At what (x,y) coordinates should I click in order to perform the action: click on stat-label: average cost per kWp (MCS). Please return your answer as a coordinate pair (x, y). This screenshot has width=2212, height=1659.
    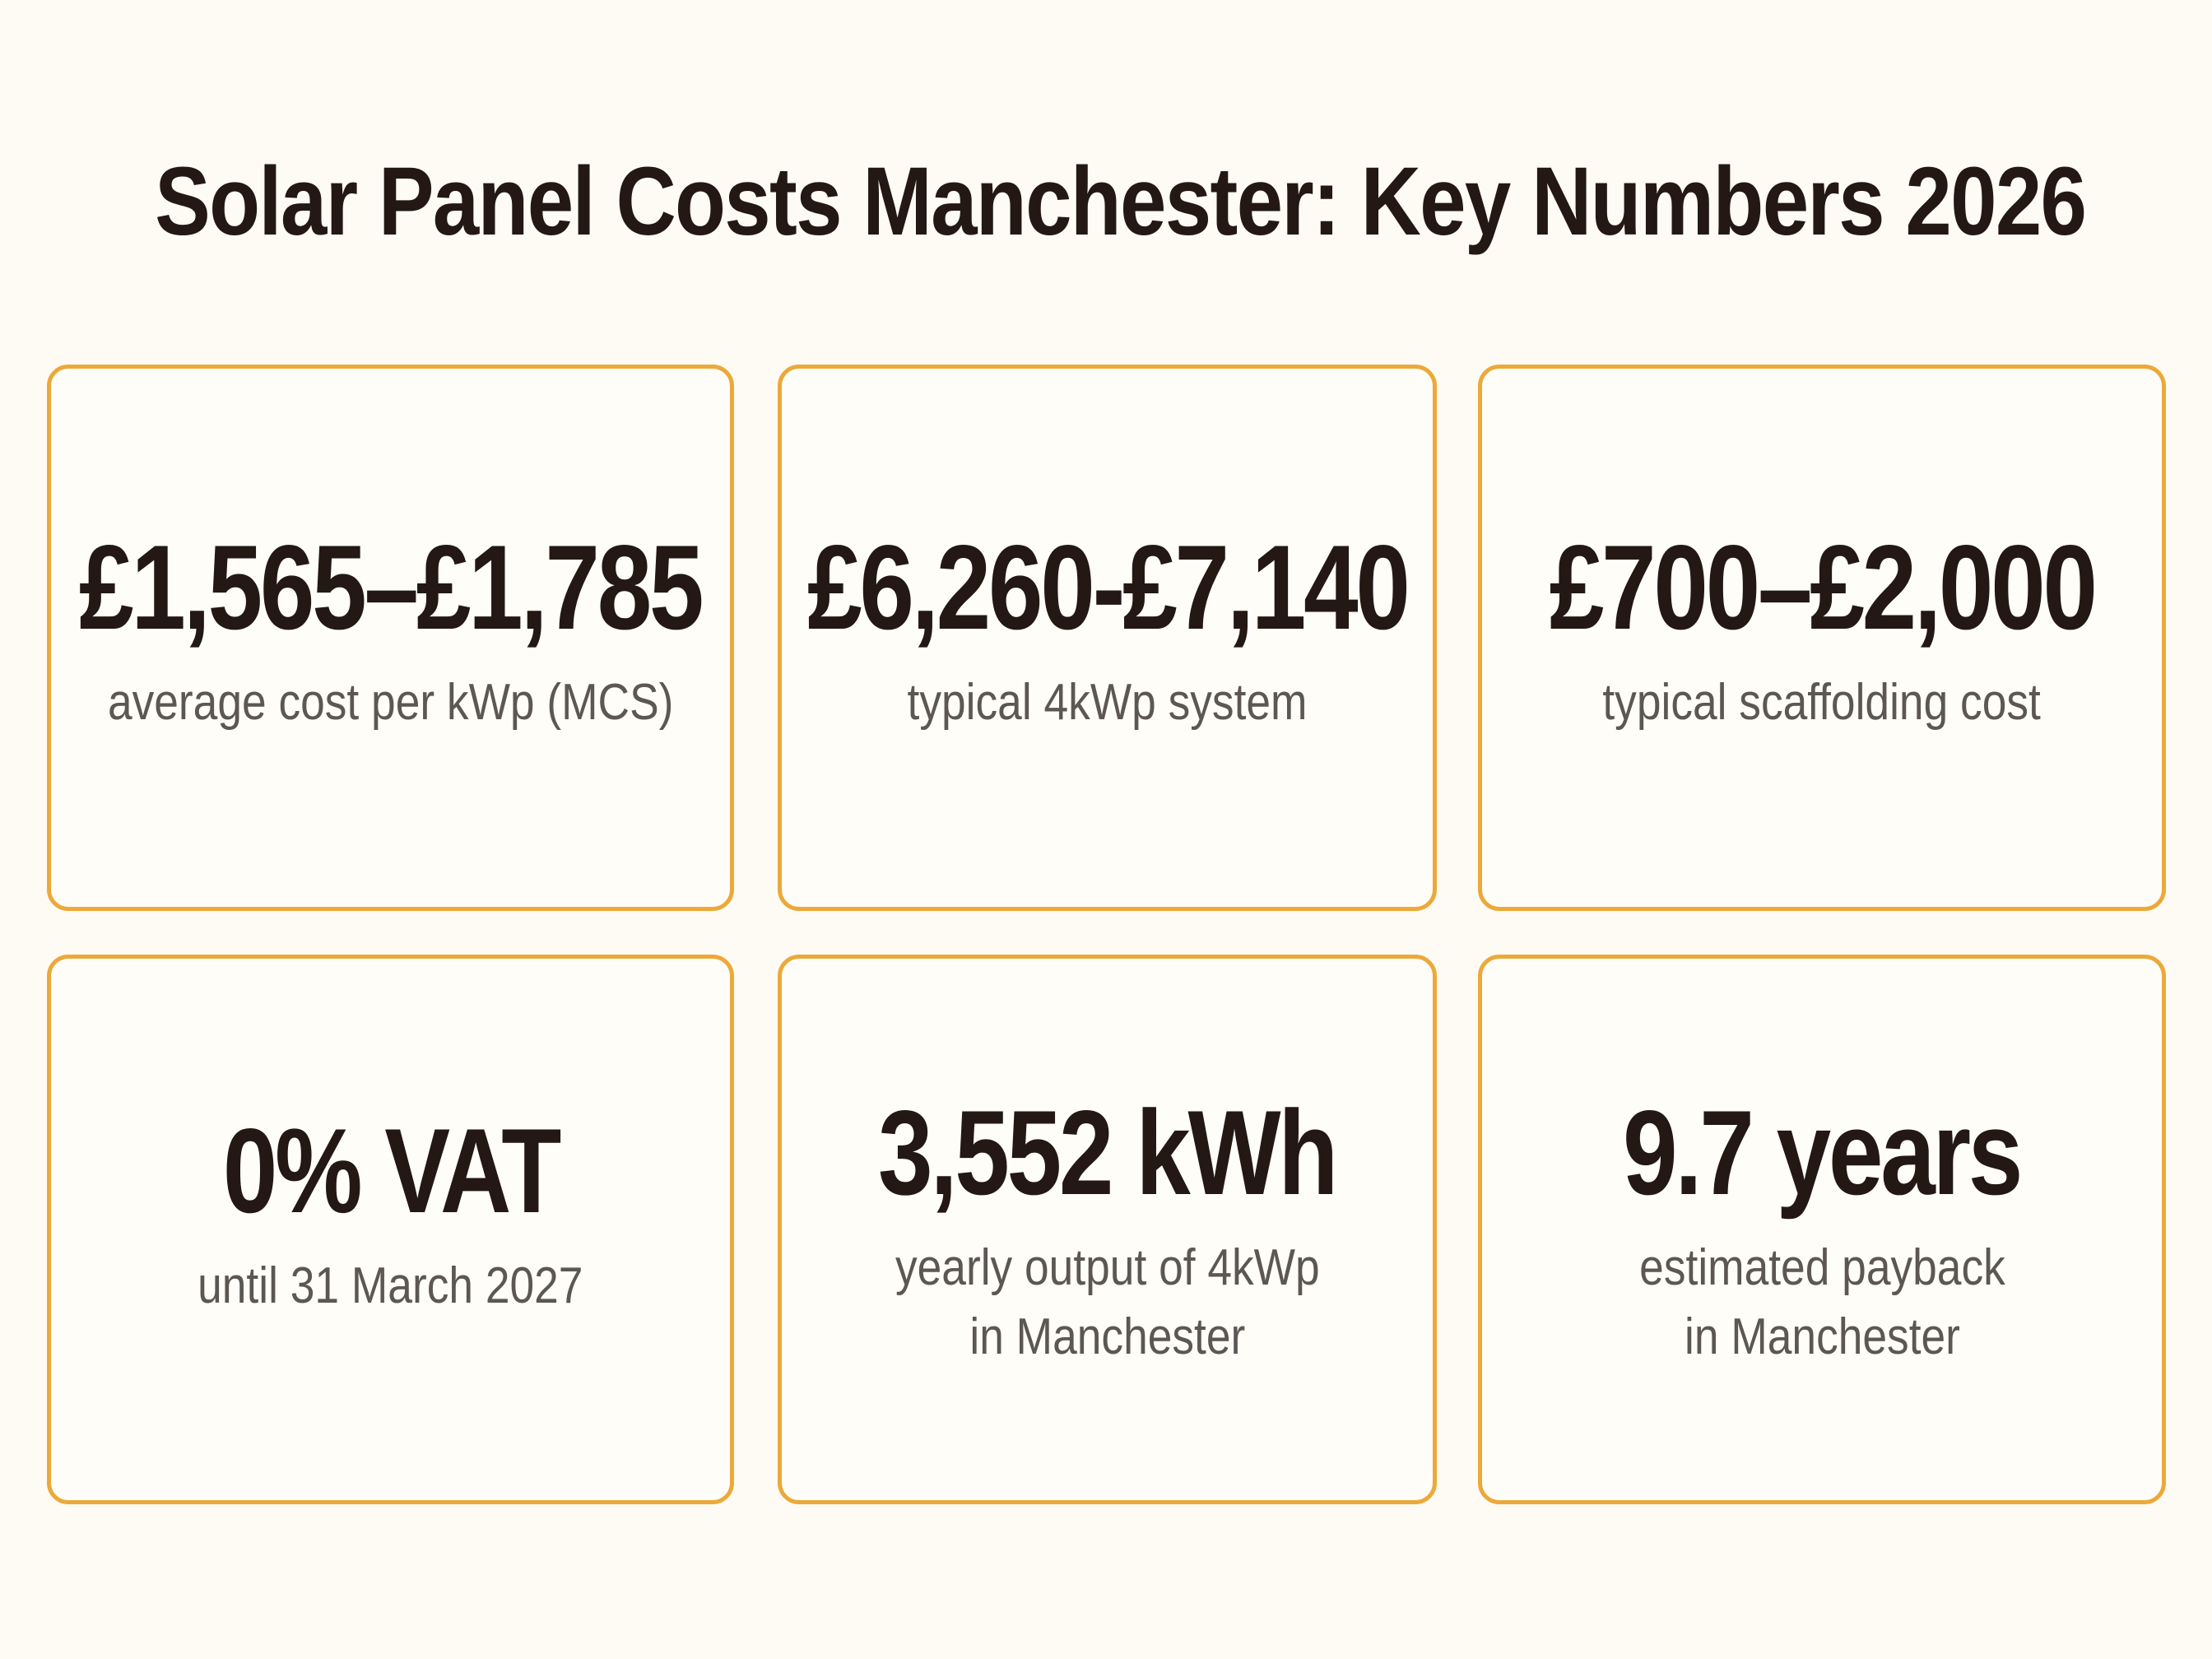
    Looking at the image, I should click on (390, 702).